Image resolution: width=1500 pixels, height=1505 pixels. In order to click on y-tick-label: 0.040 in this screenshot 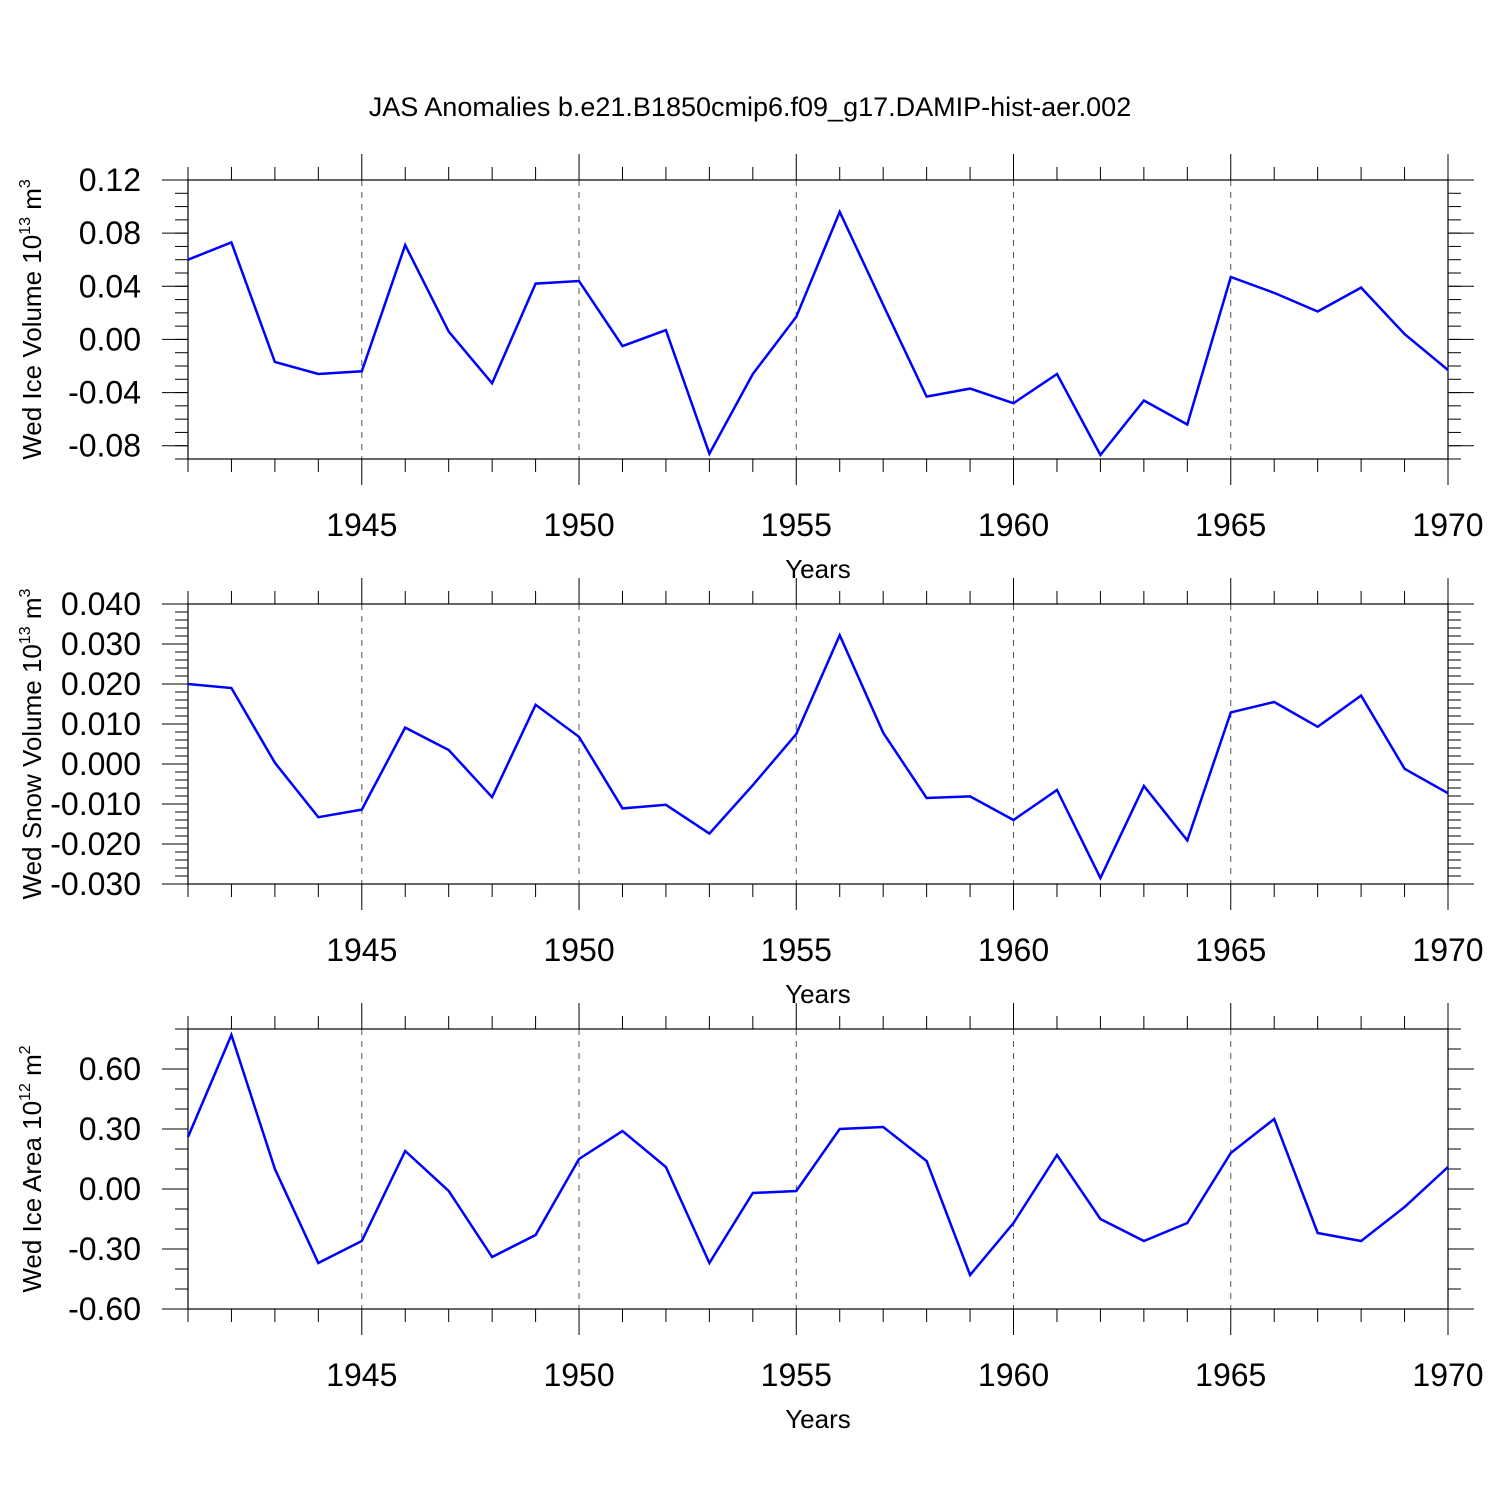, I will do `click(101, 604)`.